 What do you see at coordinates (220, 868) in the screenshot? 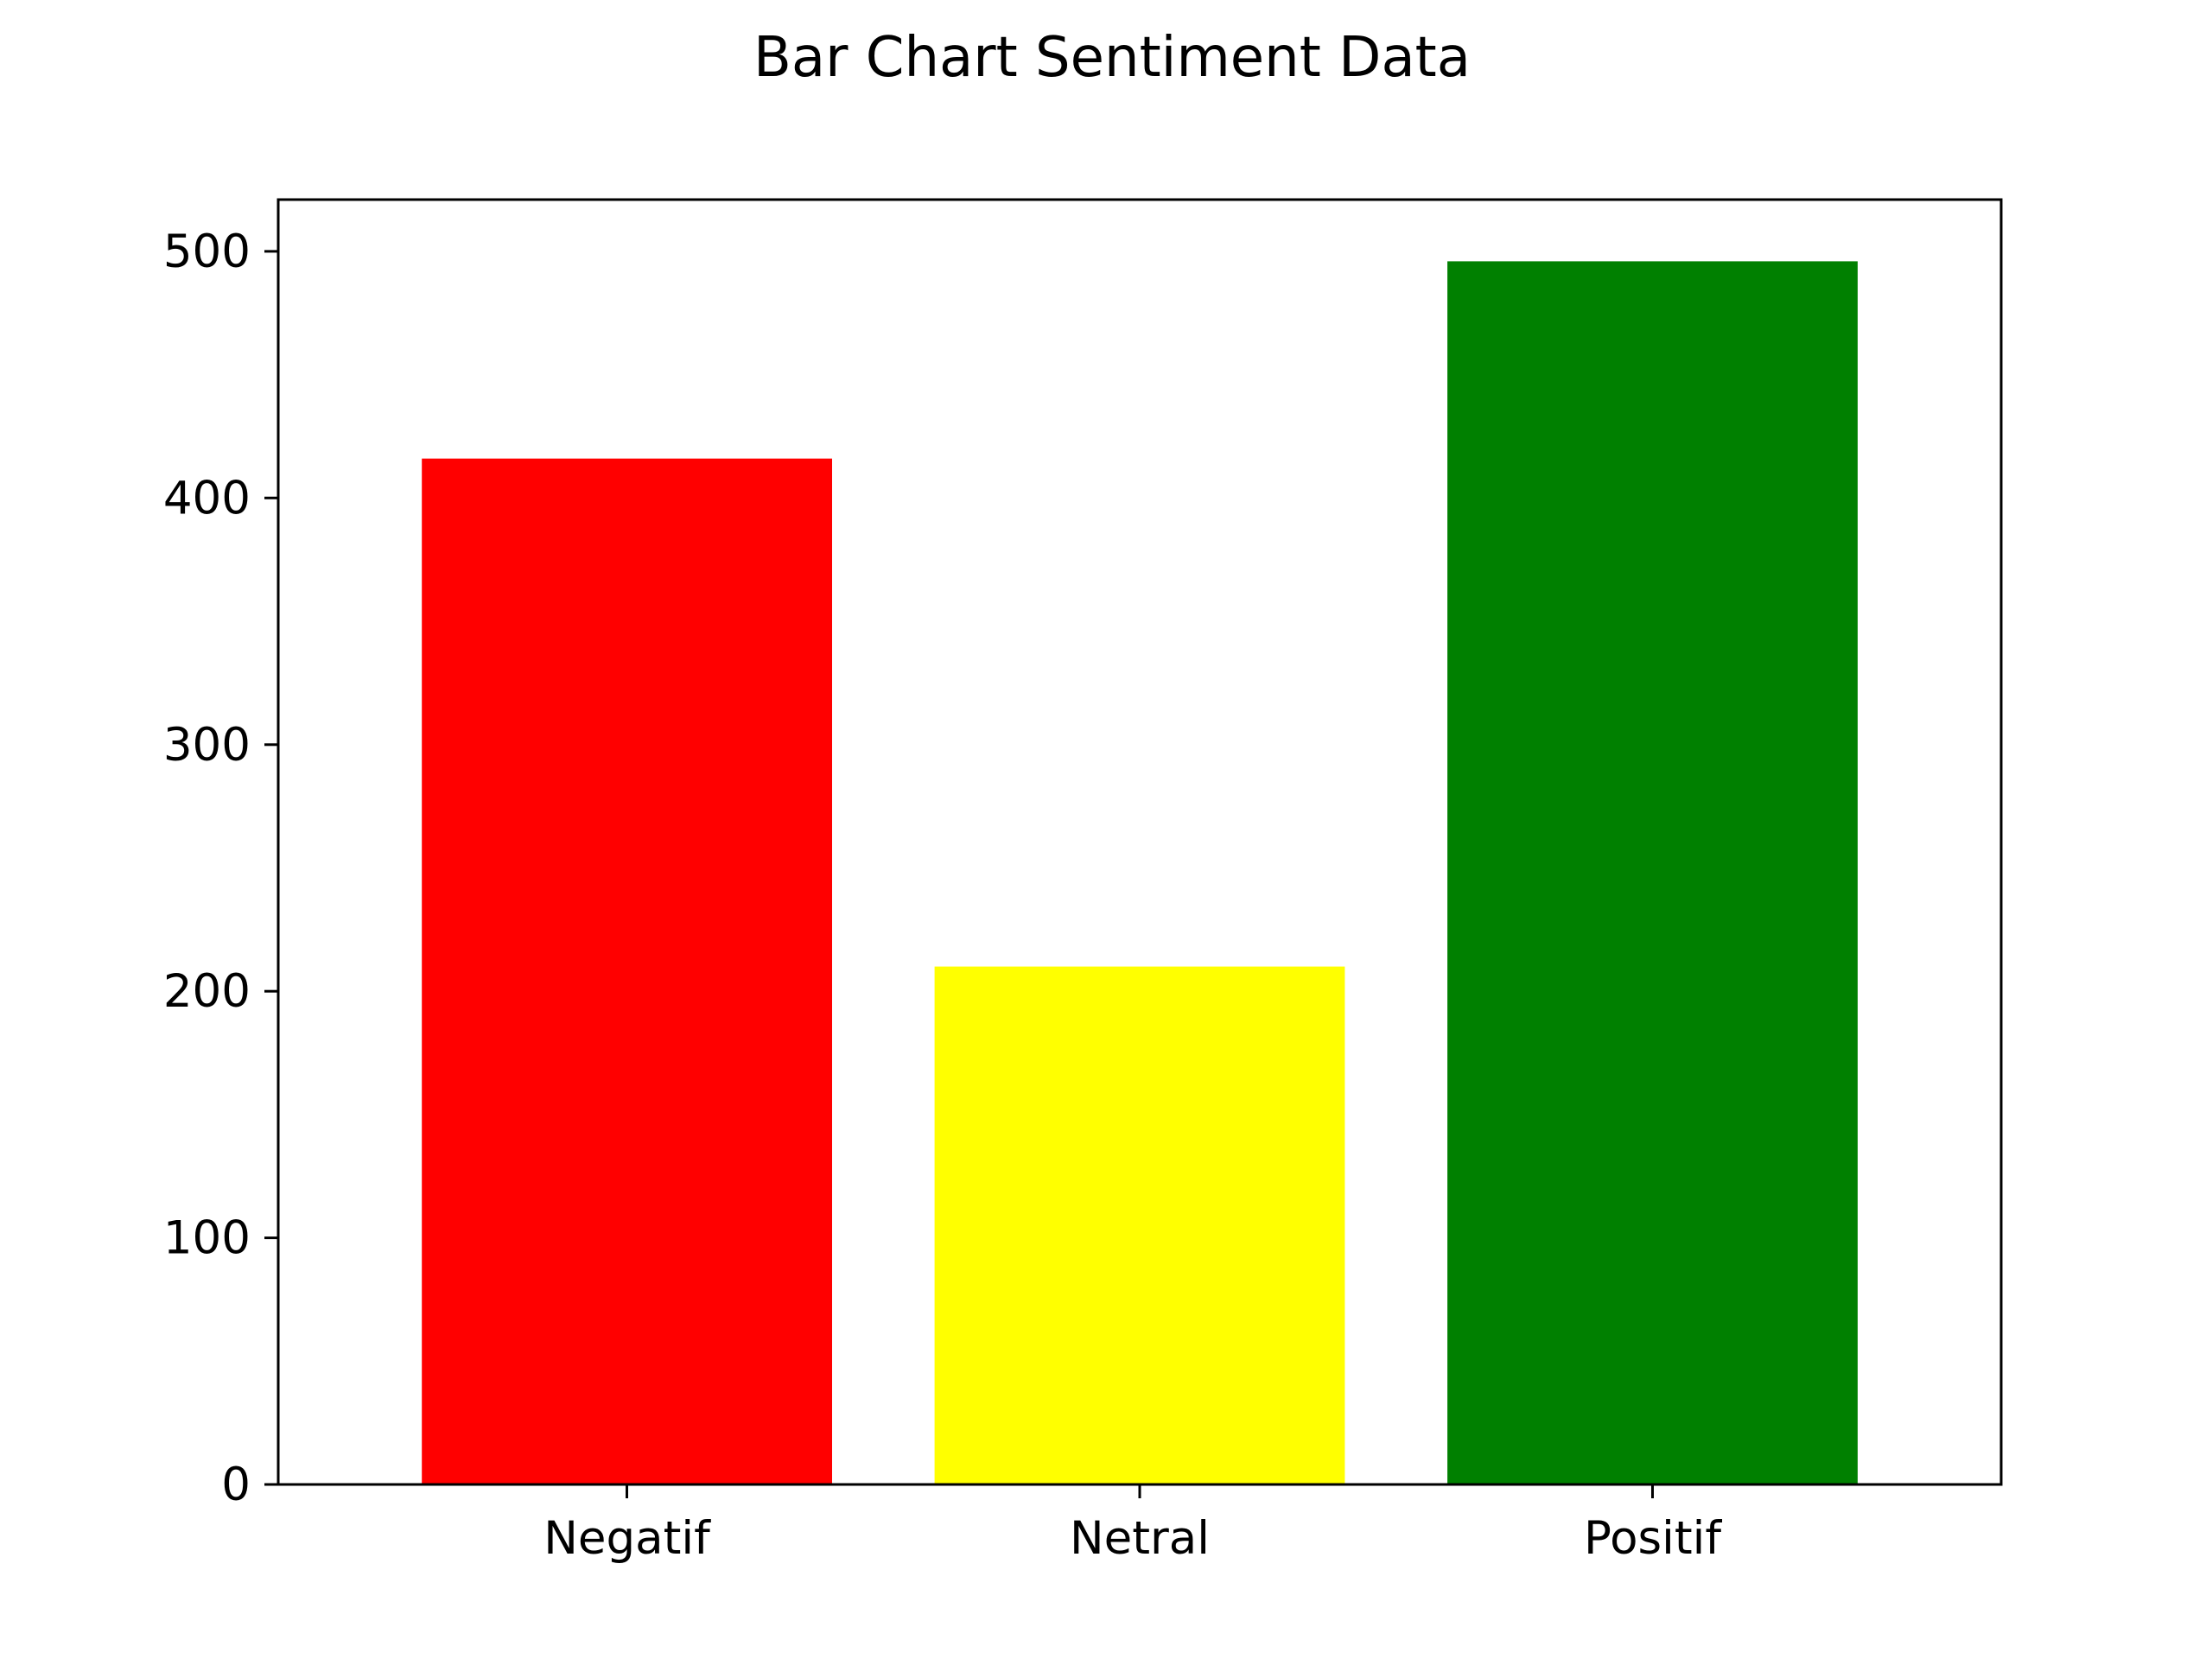
I see `y-axis-ticks: 0 100 200 300 400 500` at bounding box center [220, 868].